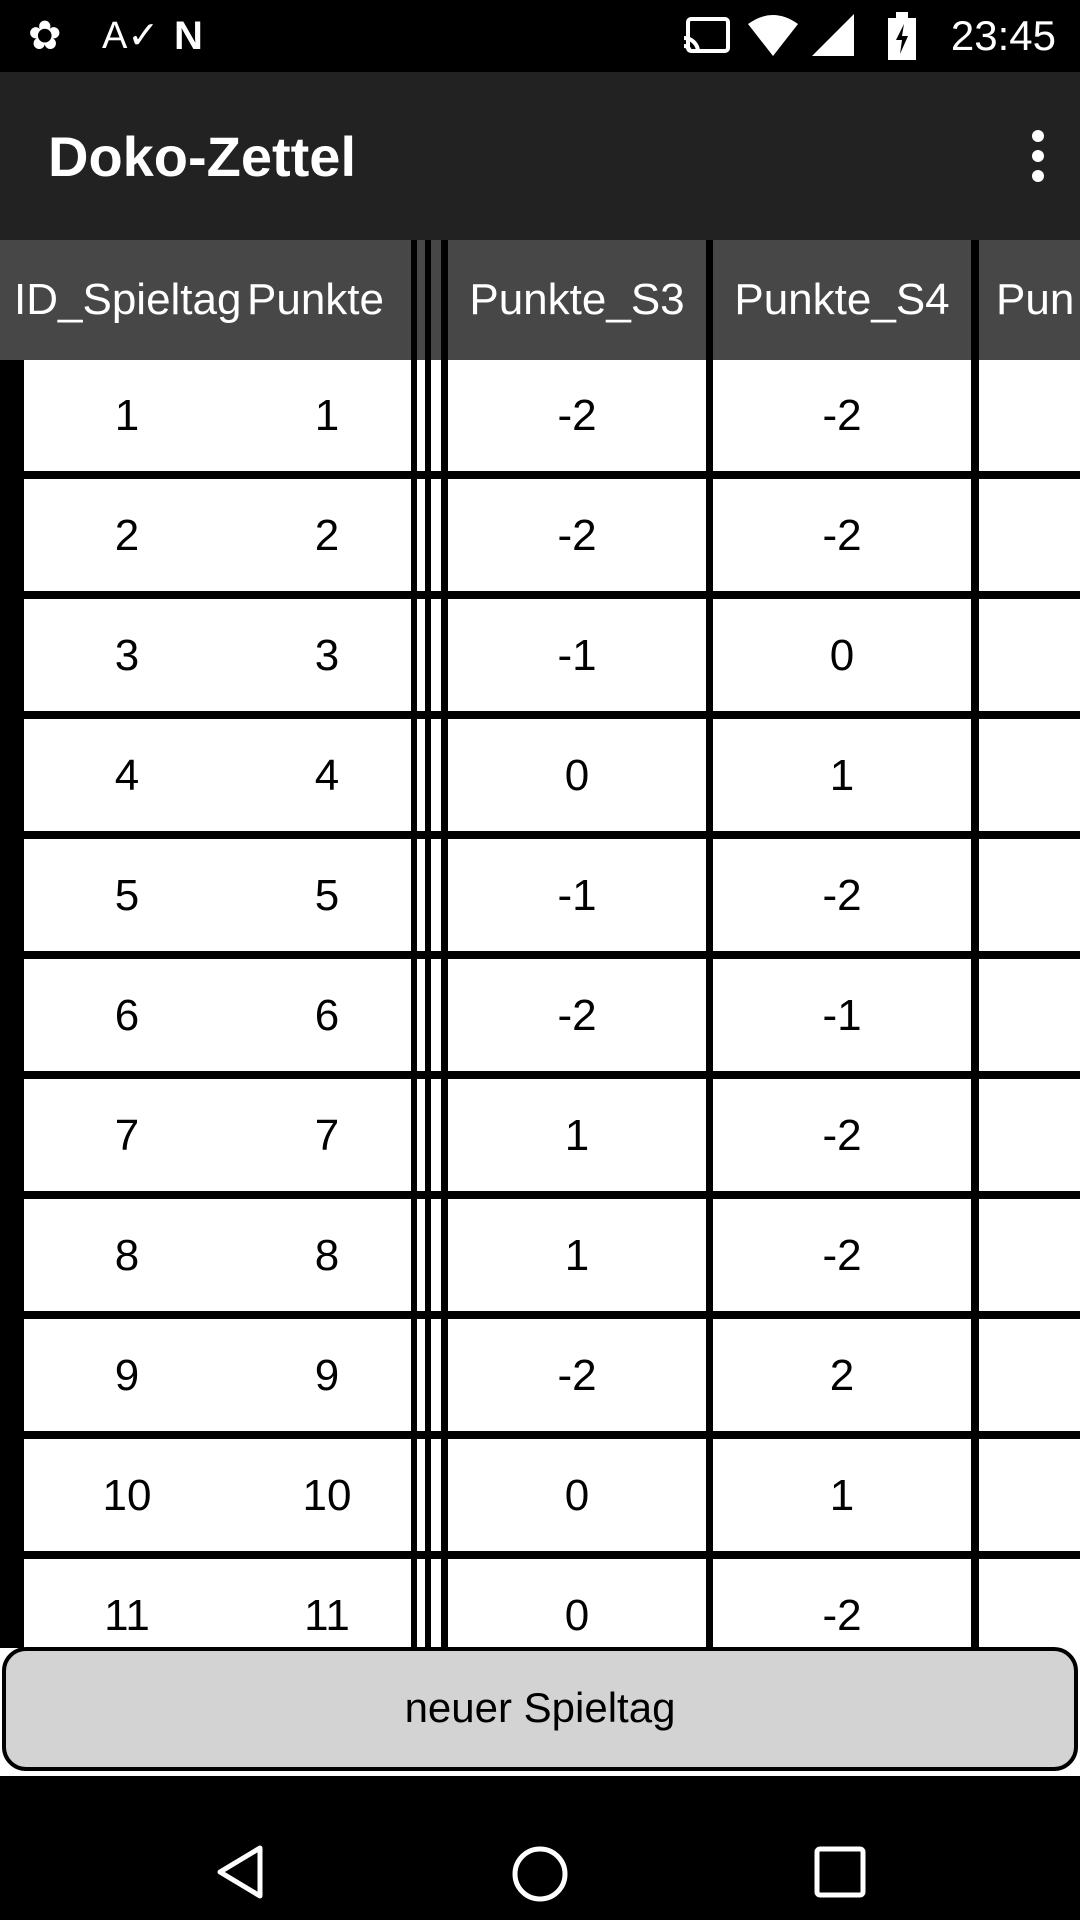 The height and width of the screenshot is (1920, 1080). Describe the element at coordinates (540, 1380) in the screenshot. I see `table-row: 9 9 -2 2` at that location.